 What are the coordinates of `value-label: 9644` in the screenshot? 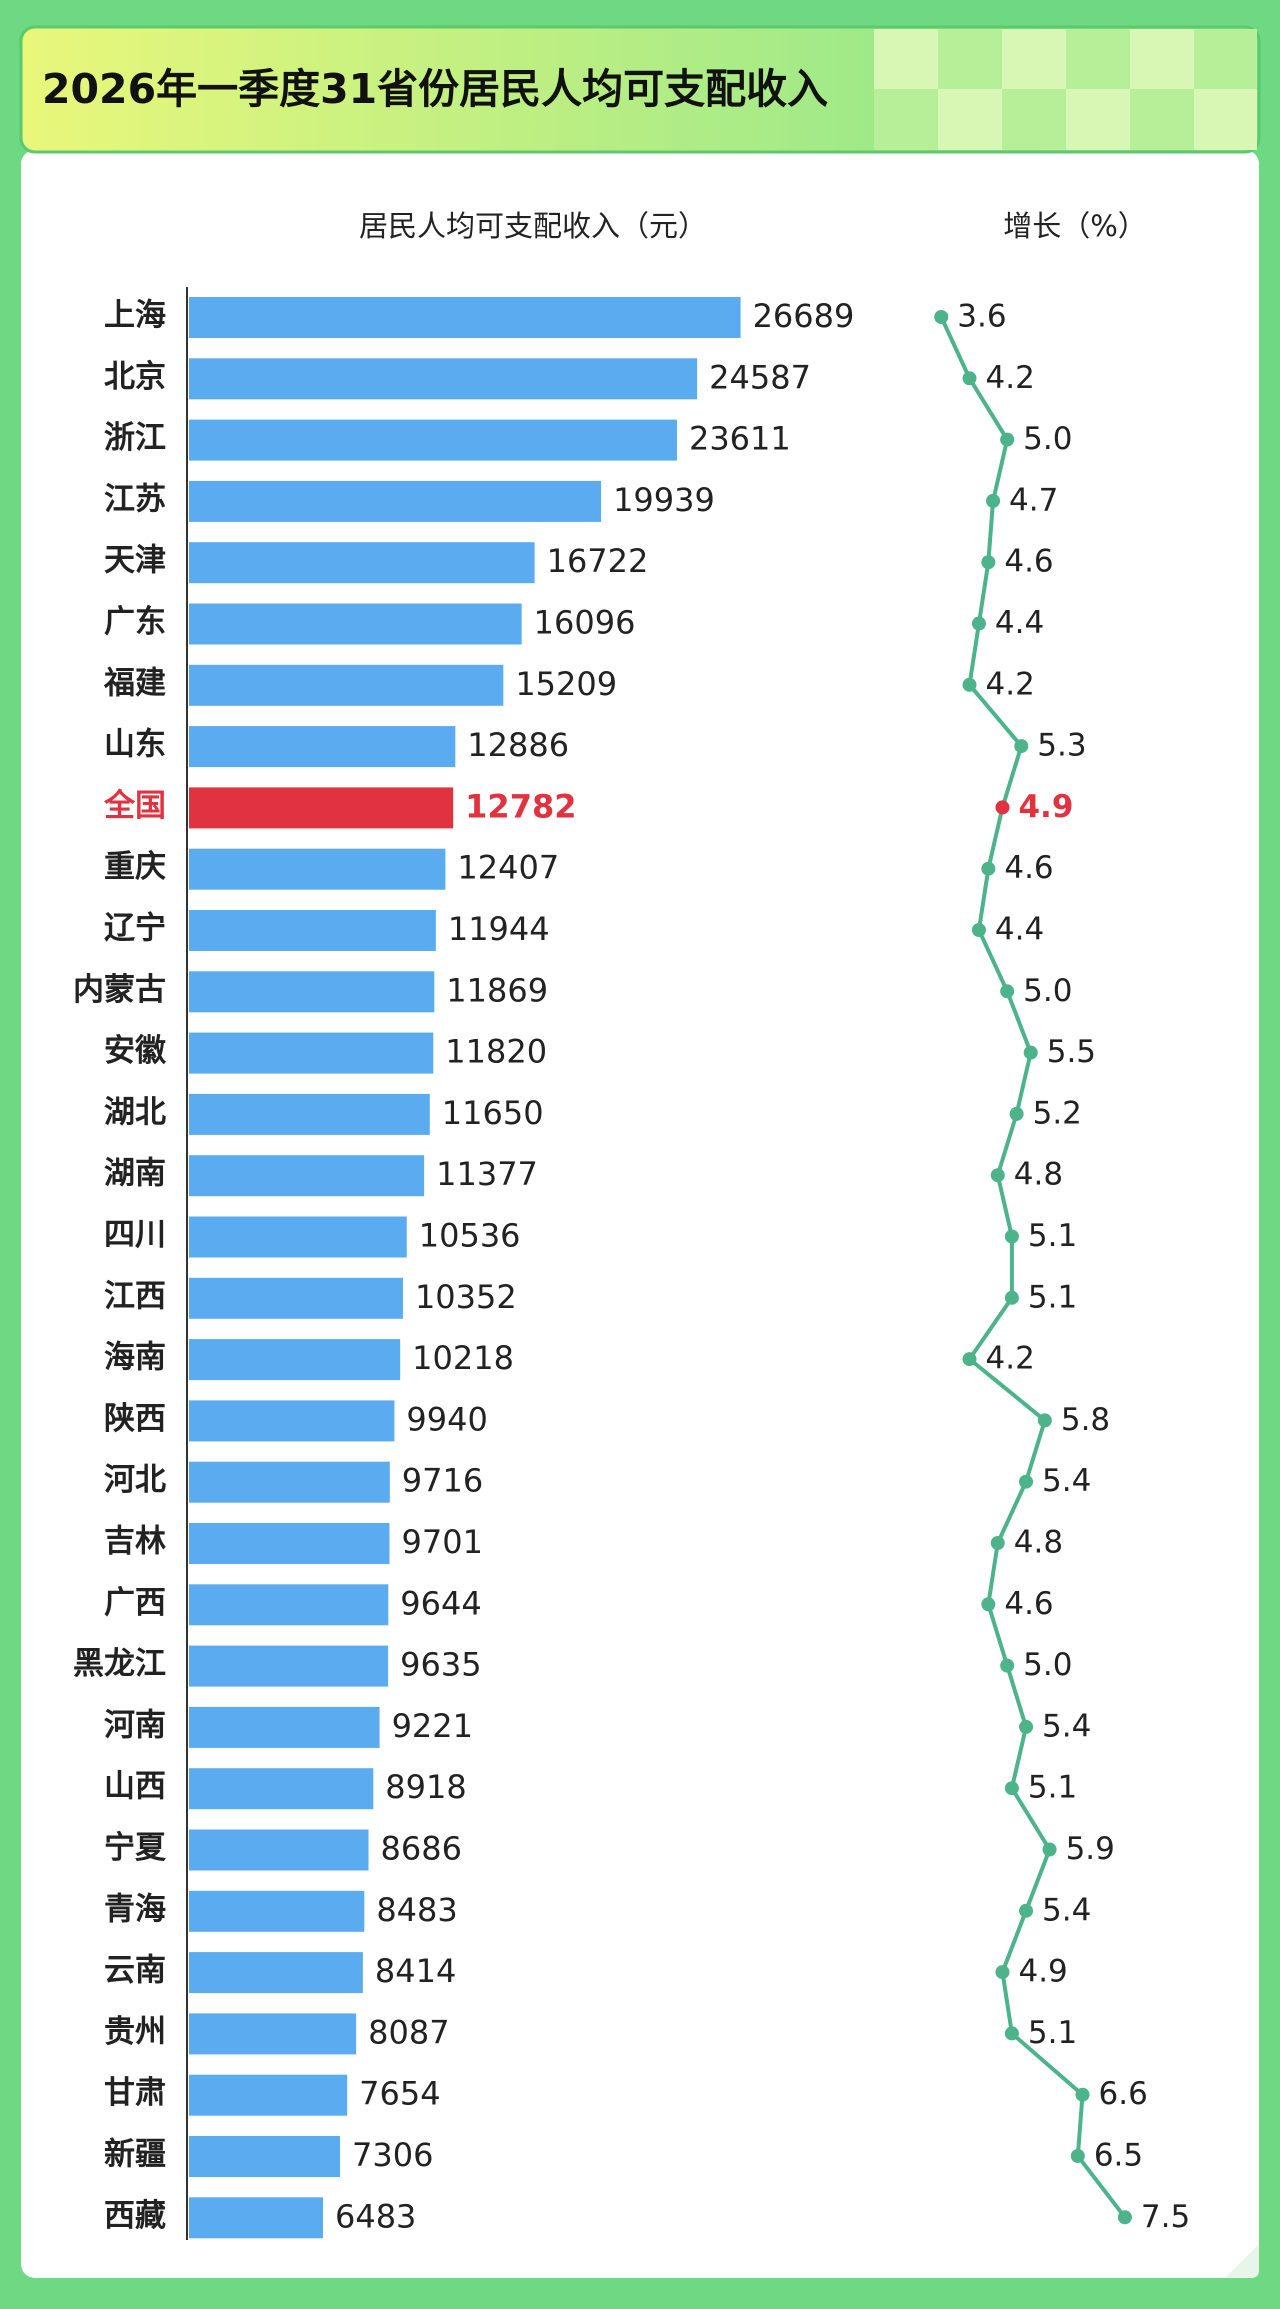 It's located at (440, 1603).